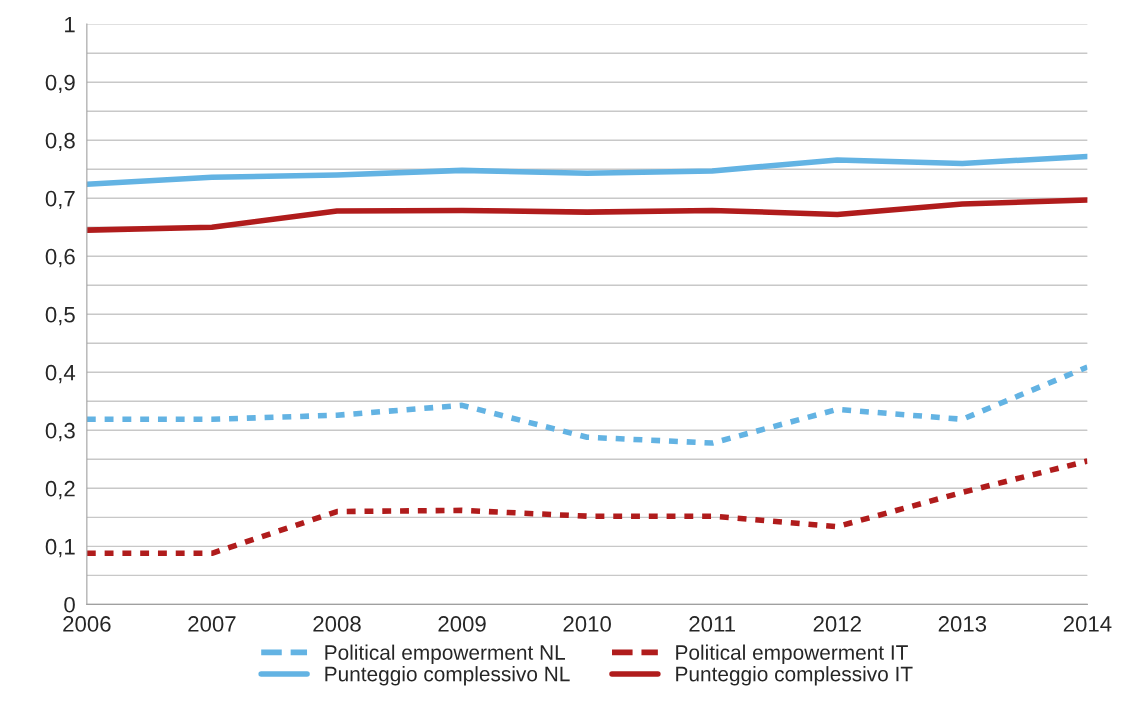  I want to click on x-tick-label: 2011, so click(712, 624).